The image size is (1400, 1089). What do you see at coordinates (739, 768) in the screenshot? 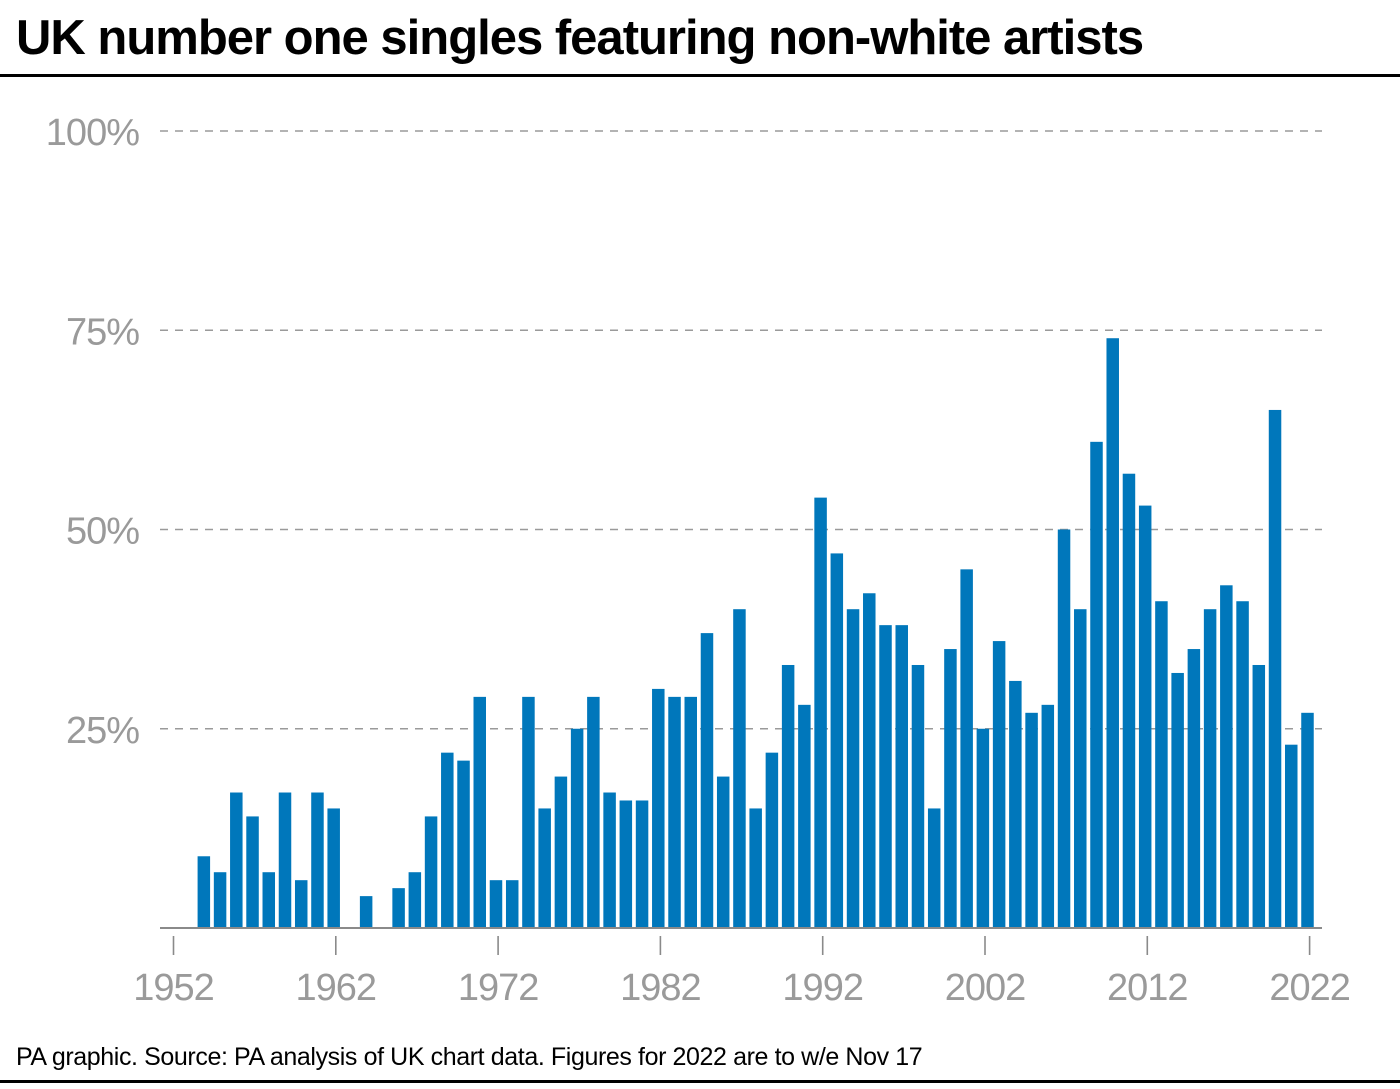
I see `bar-1986` at bounding box center [739, 768].